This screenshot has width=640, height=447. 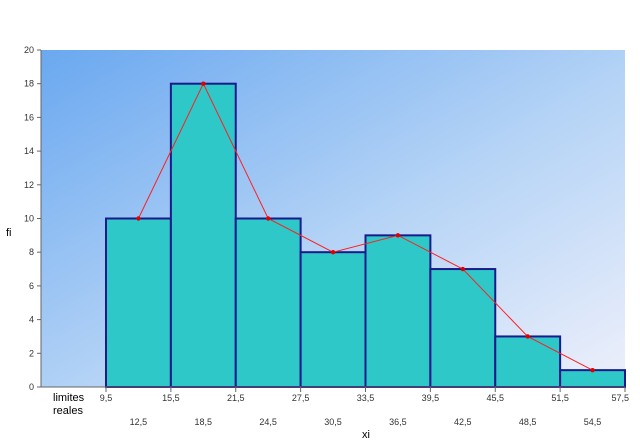 I want to click on class-mark-label: 24,5, so click(x=268, y=422).